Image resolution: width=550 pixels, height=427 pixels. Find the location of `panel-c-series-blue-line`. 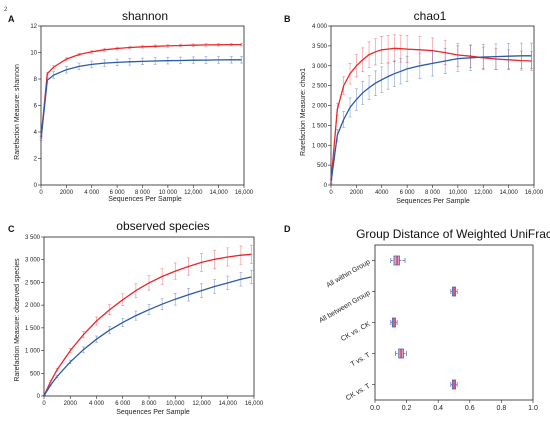

panel-c-series-blue-line is located at coordinates (147, 336).